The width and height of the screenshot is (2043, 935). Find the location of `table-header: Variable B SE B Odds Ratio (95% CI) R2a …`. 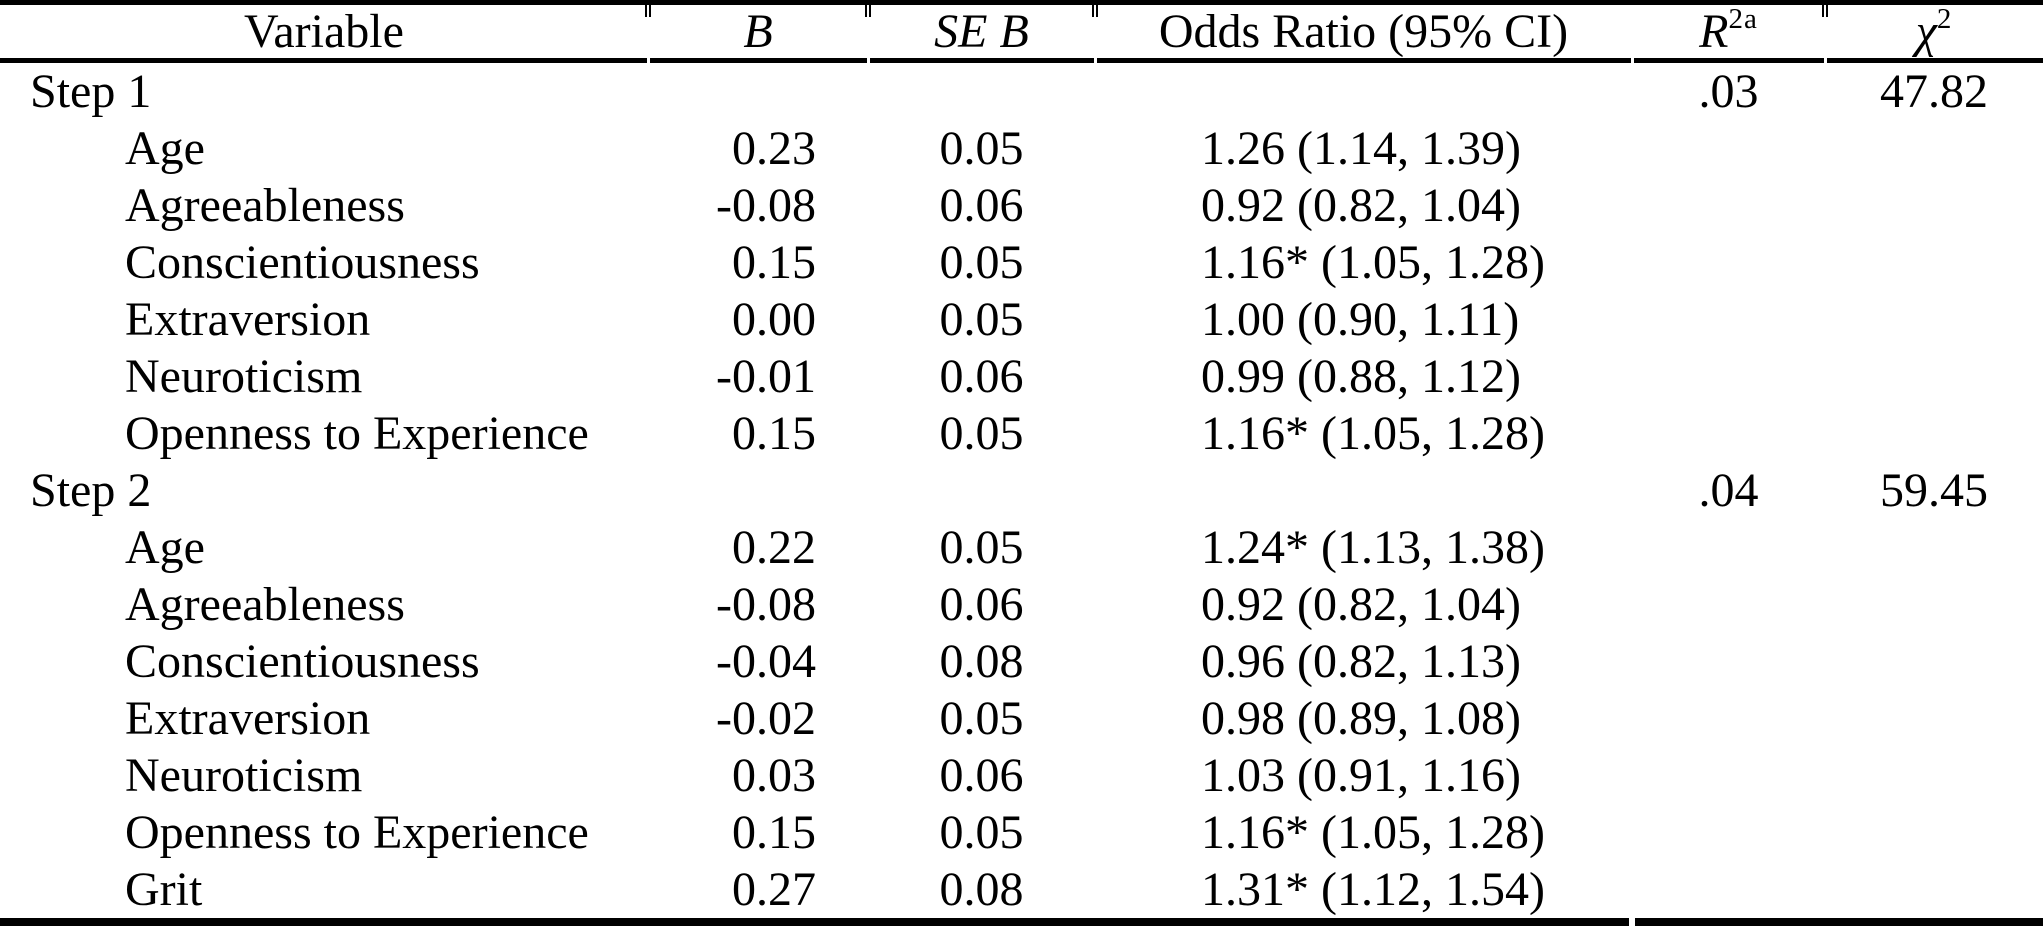

table-header: Variable B SE B Odds Ratio (95% CI) R2a … is located at coordinates (1021, 31).